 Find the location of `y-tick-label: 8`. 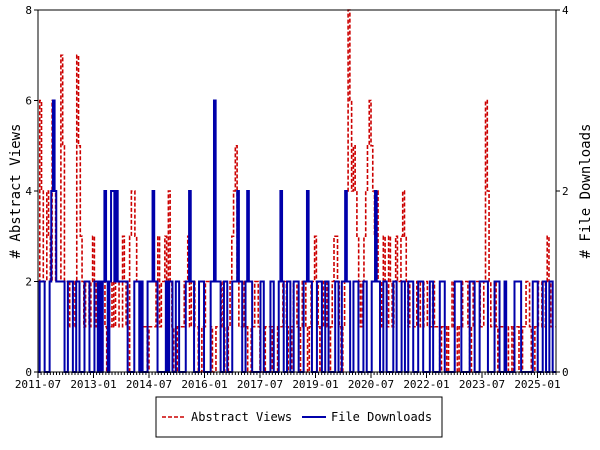

y-tick-label: 8 is located at coordinates (28, 10).